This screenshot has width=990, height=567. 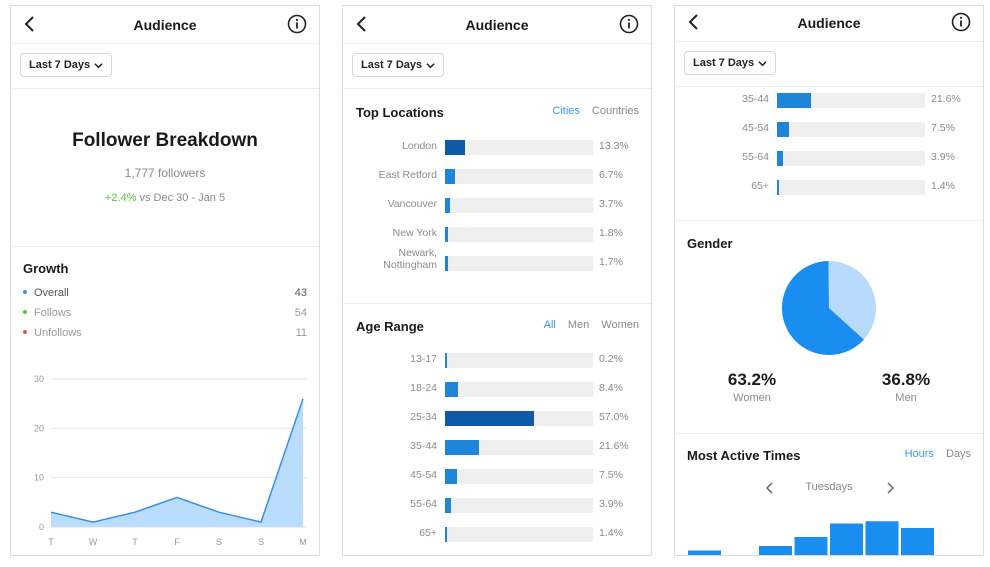 I want to click on bar-percent: 8.4%, so click(x=611, y=388).